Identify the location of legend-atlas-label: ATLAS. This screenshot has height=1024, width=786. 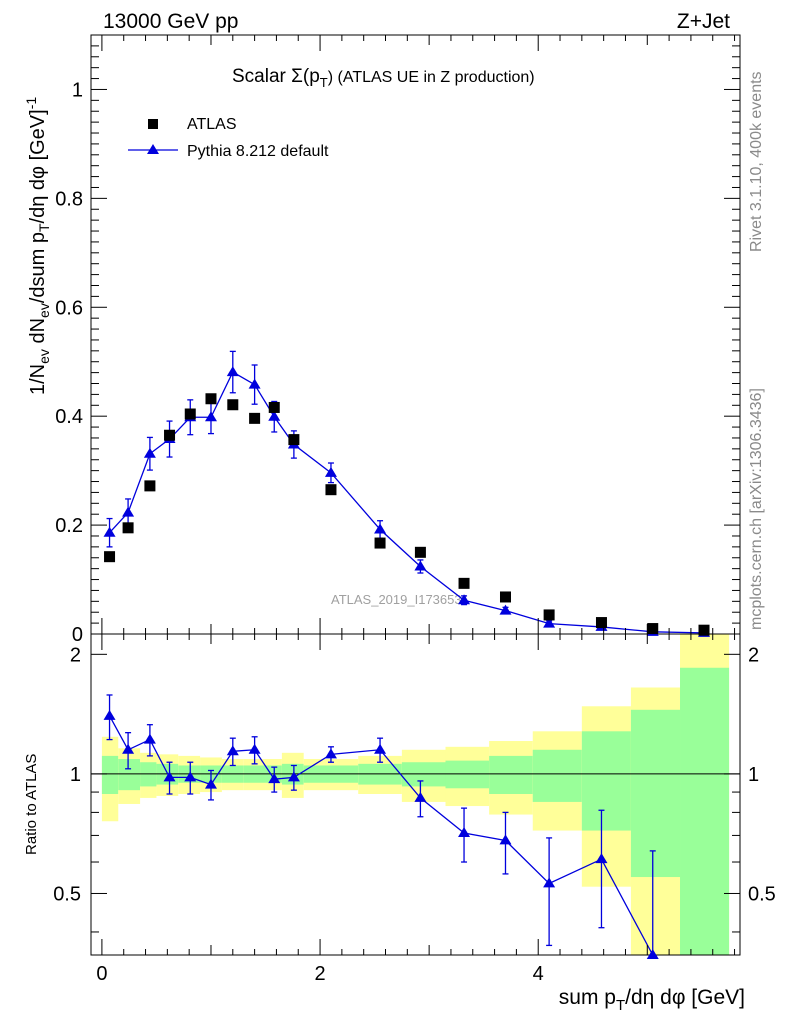
(212, 124).